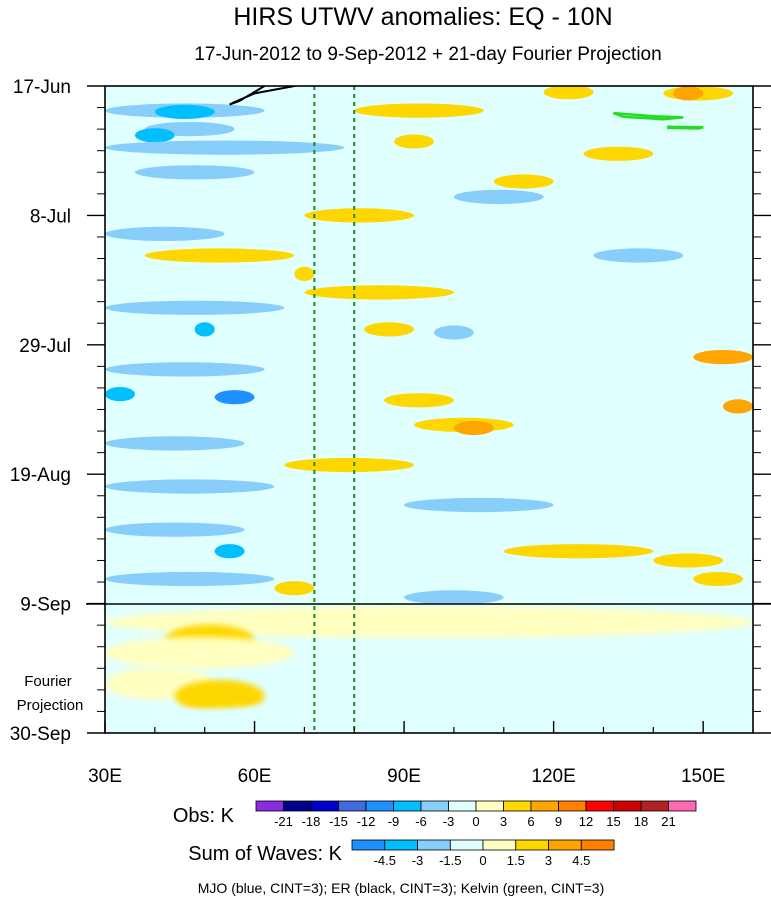  What do you see at coordinates (105, 776) in the screenshot?
I see `x-tick-label: 30E` at bounding box center [105, 776].